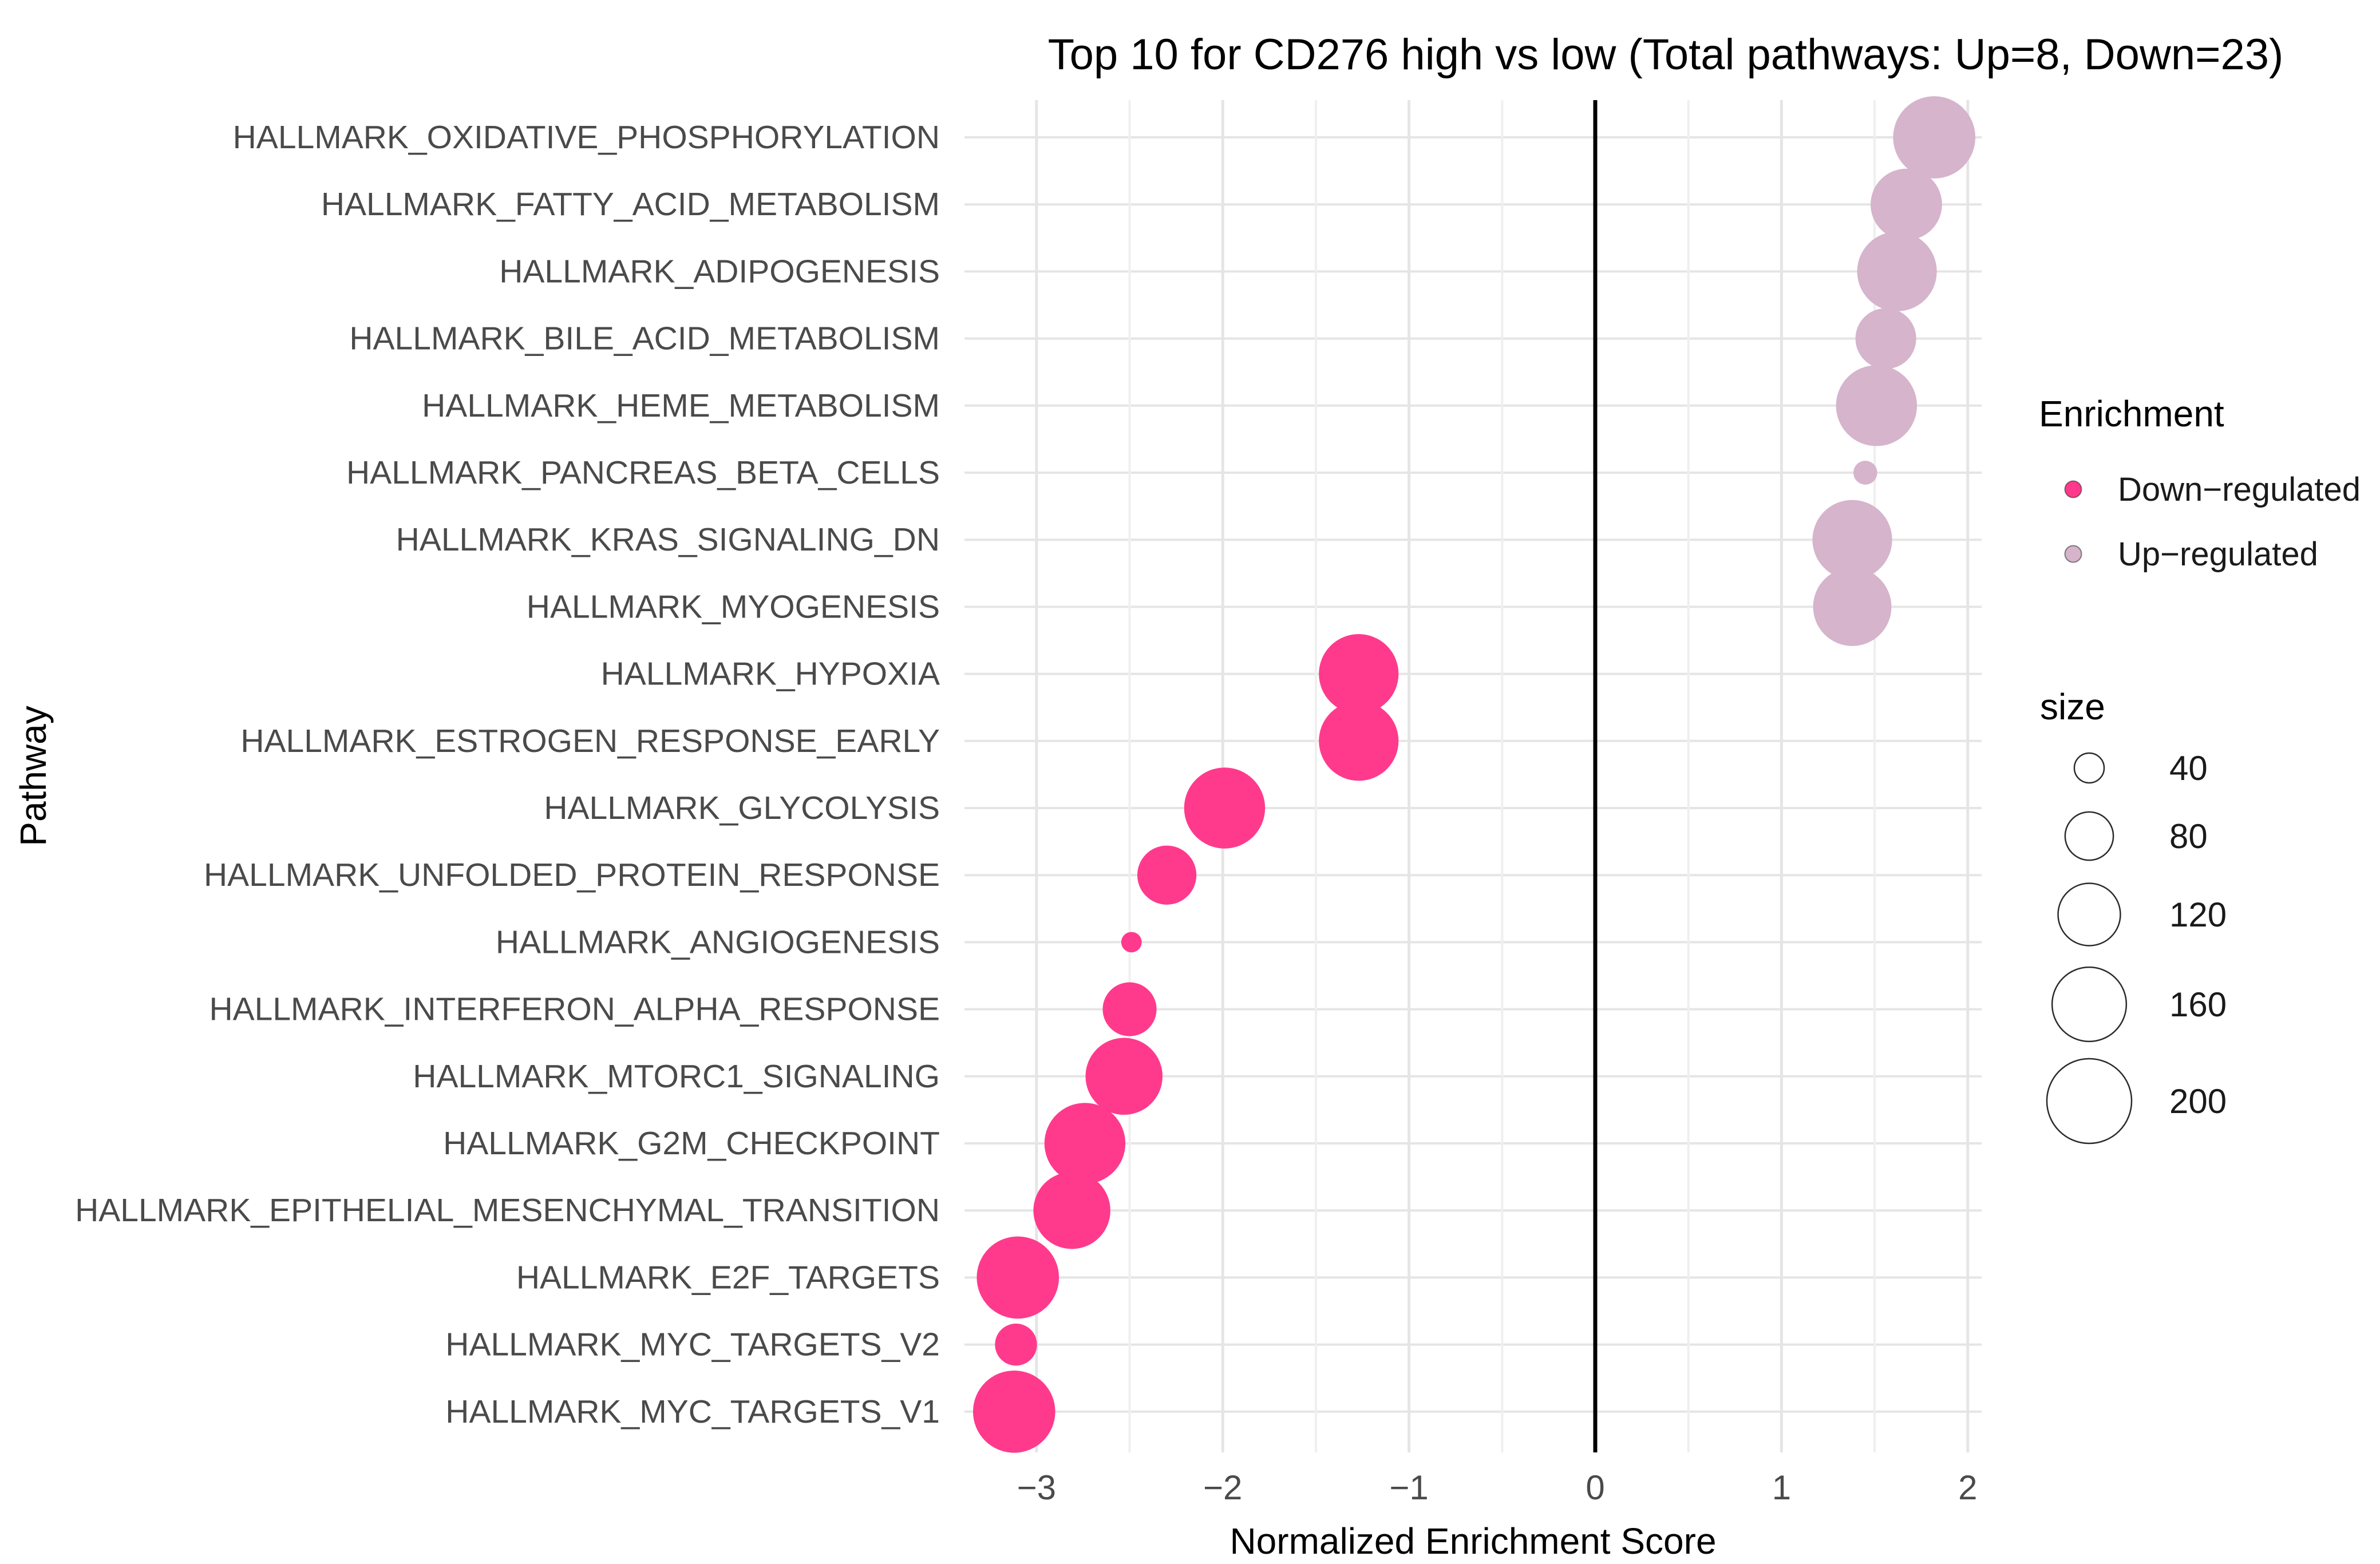 This screenshot has width=2380, height=1564. I want to click on bubble-HALLMARK_G2M_CHECKPOINT, so click(1085, 1143).